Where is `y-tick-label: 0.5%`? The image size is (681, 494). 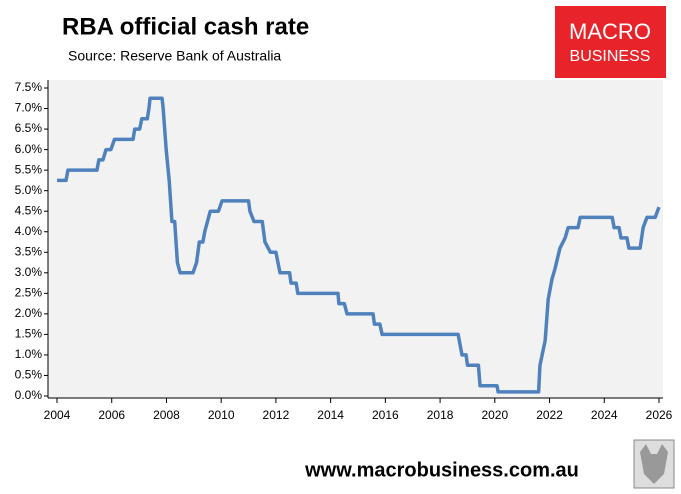 y-tick-label: 0.5% is located at coordinates (29, 375).